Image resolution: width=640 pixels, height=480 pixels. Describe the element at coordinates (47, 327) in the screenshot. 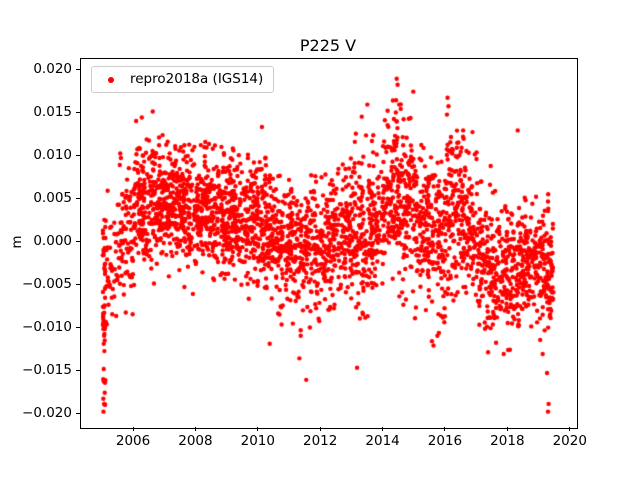

I see `y-tick-label: −0.010` at that location.